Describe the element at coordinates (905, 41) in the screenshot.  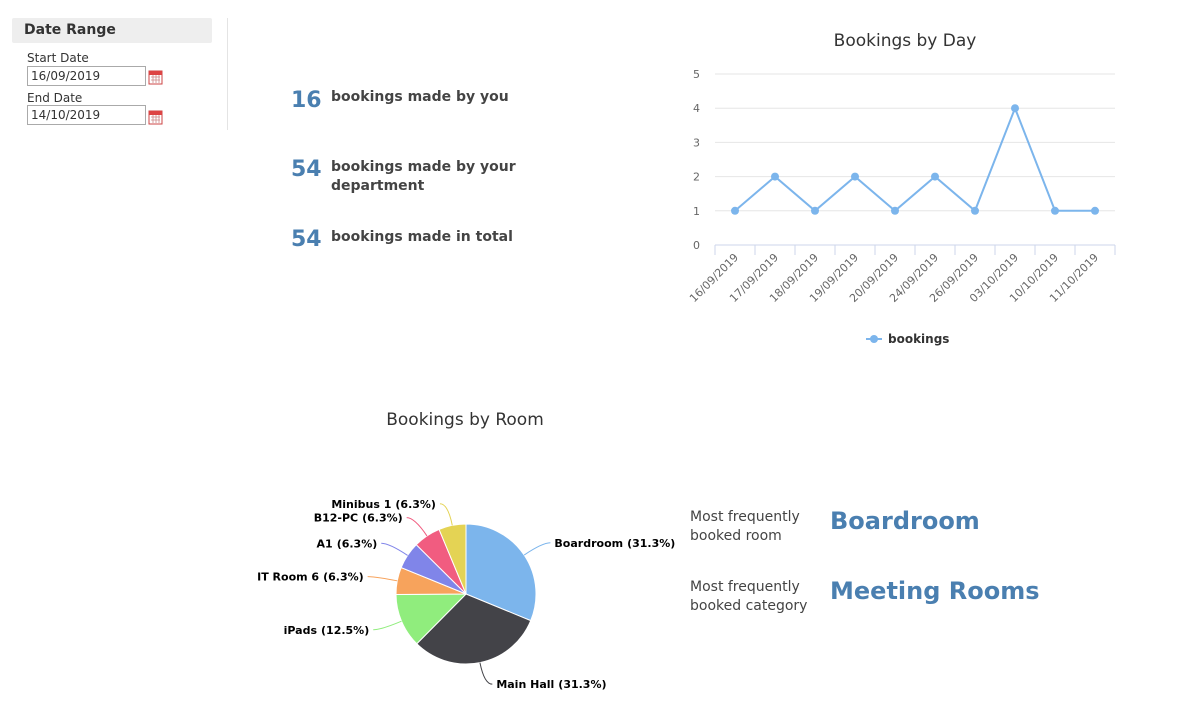
I see `chart-title: Bookings by Day` at that location.